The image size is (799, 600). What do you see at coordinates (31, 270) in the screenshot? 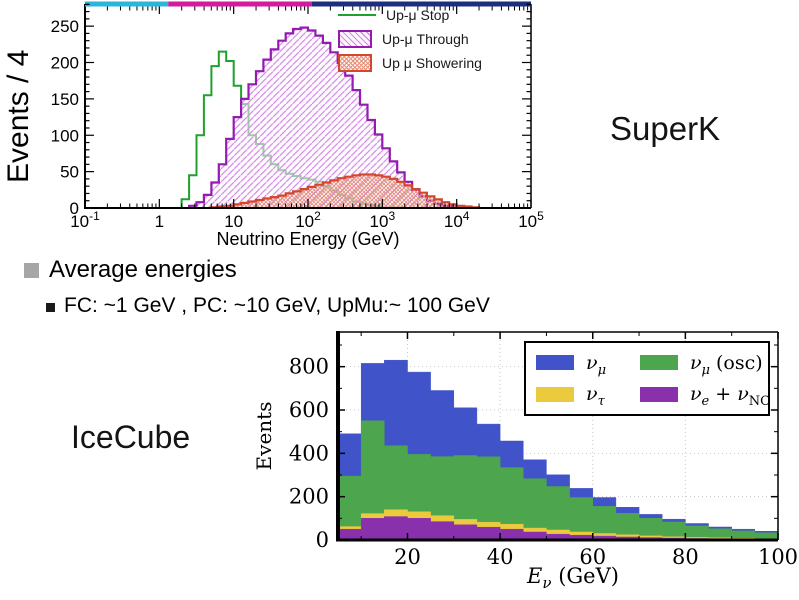
I see `bullet-square-icon` at bounding box center [31, 270].